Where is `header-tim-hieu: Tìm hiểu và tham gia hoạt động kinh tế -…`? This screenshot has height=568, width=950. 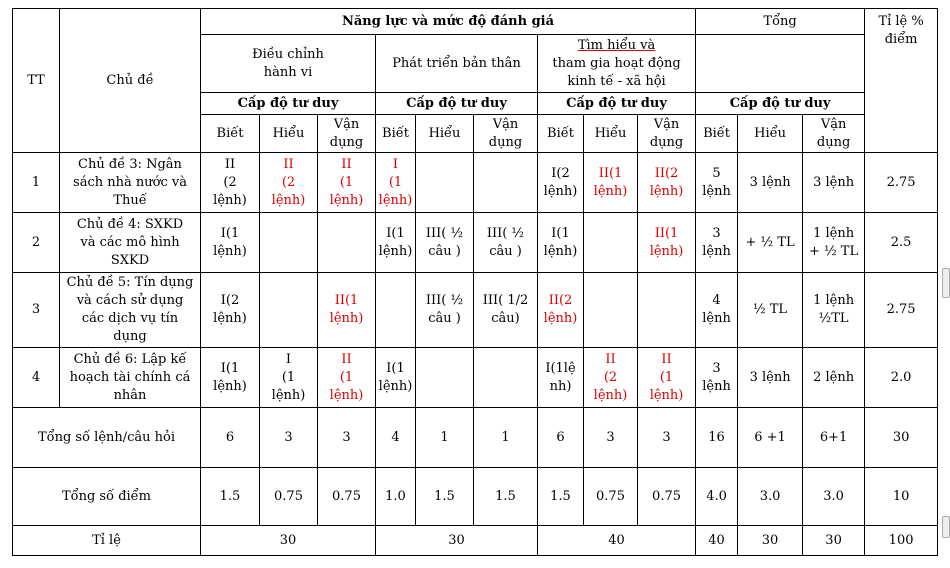 header-tim-hieu: Tìm hiểu và tham gia hoạt động kinh tế -… is located at coordinates (616, 63).